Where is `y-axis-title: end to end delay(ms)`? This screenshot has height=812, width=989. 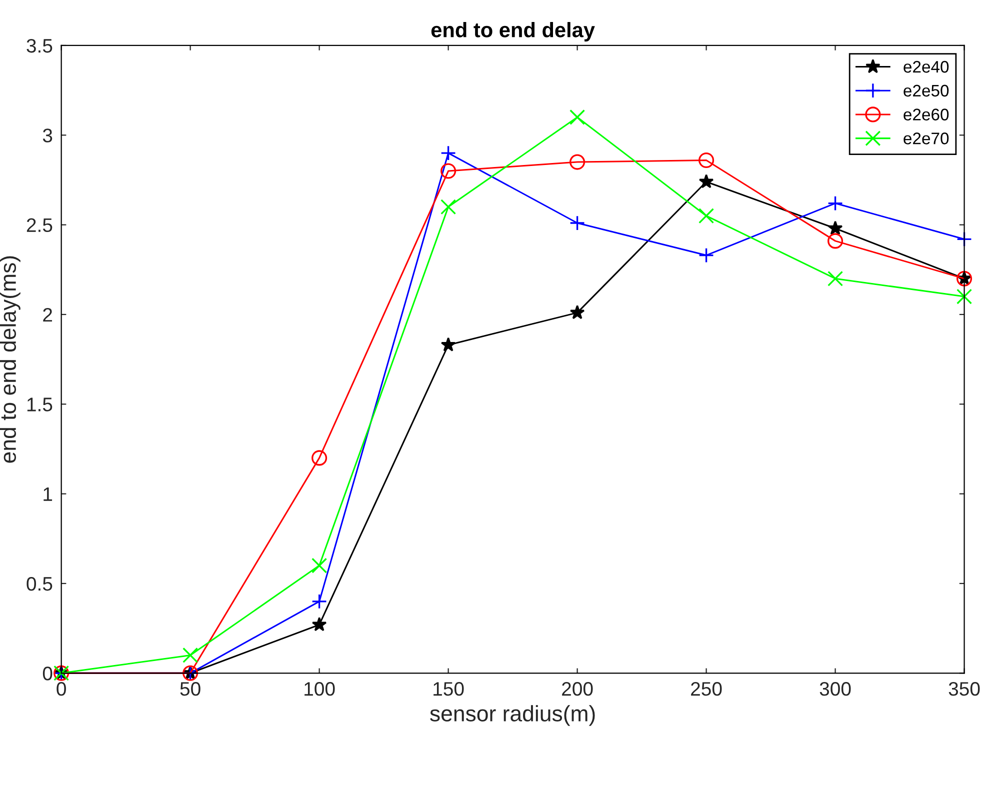
y-axis-title: end to end delay(ms) is located at coordinates (10, 359).